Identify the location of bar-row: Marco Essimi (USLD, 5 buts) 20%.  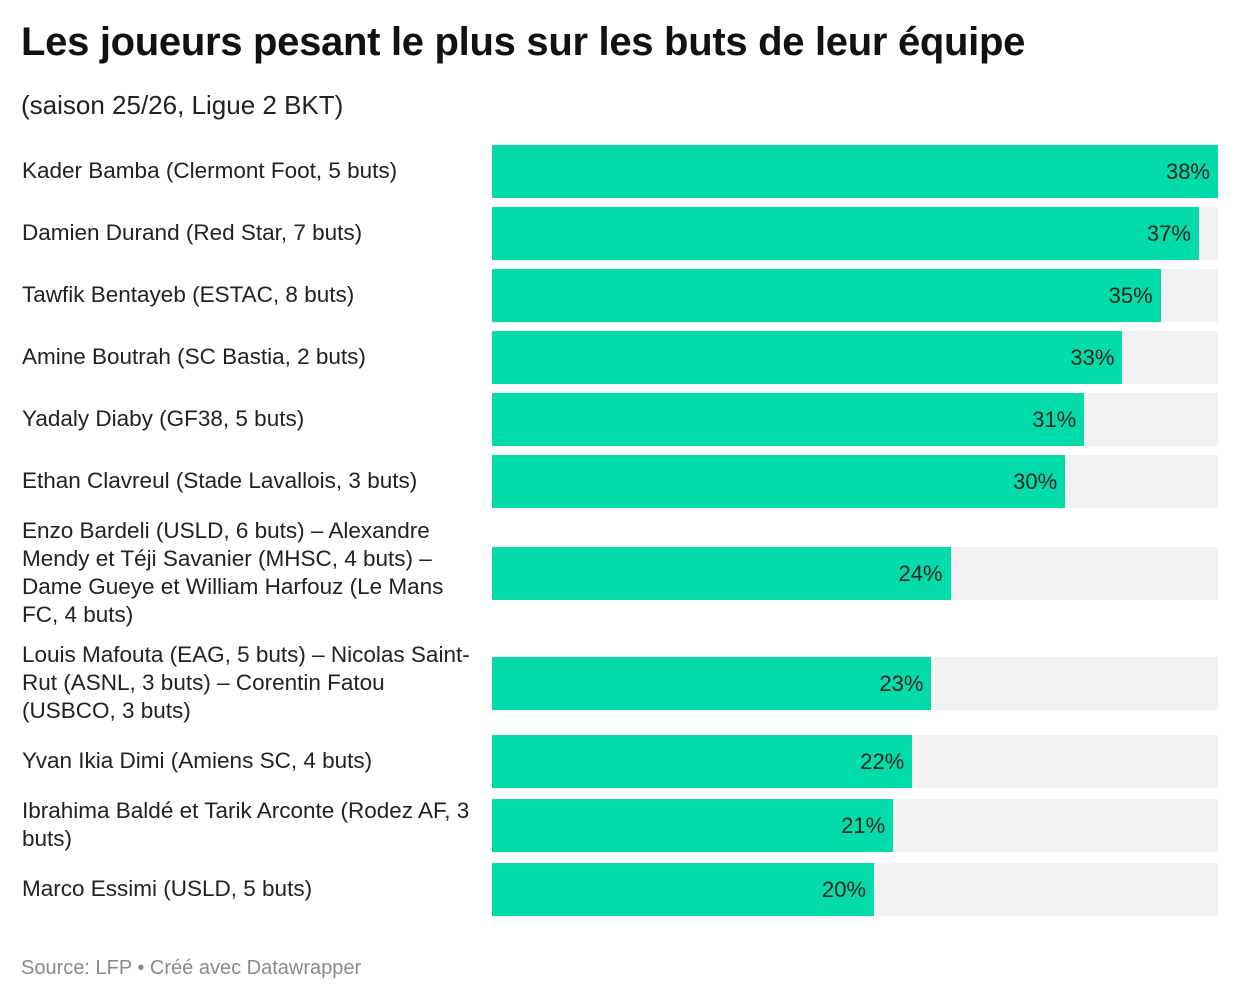
(620, 889).